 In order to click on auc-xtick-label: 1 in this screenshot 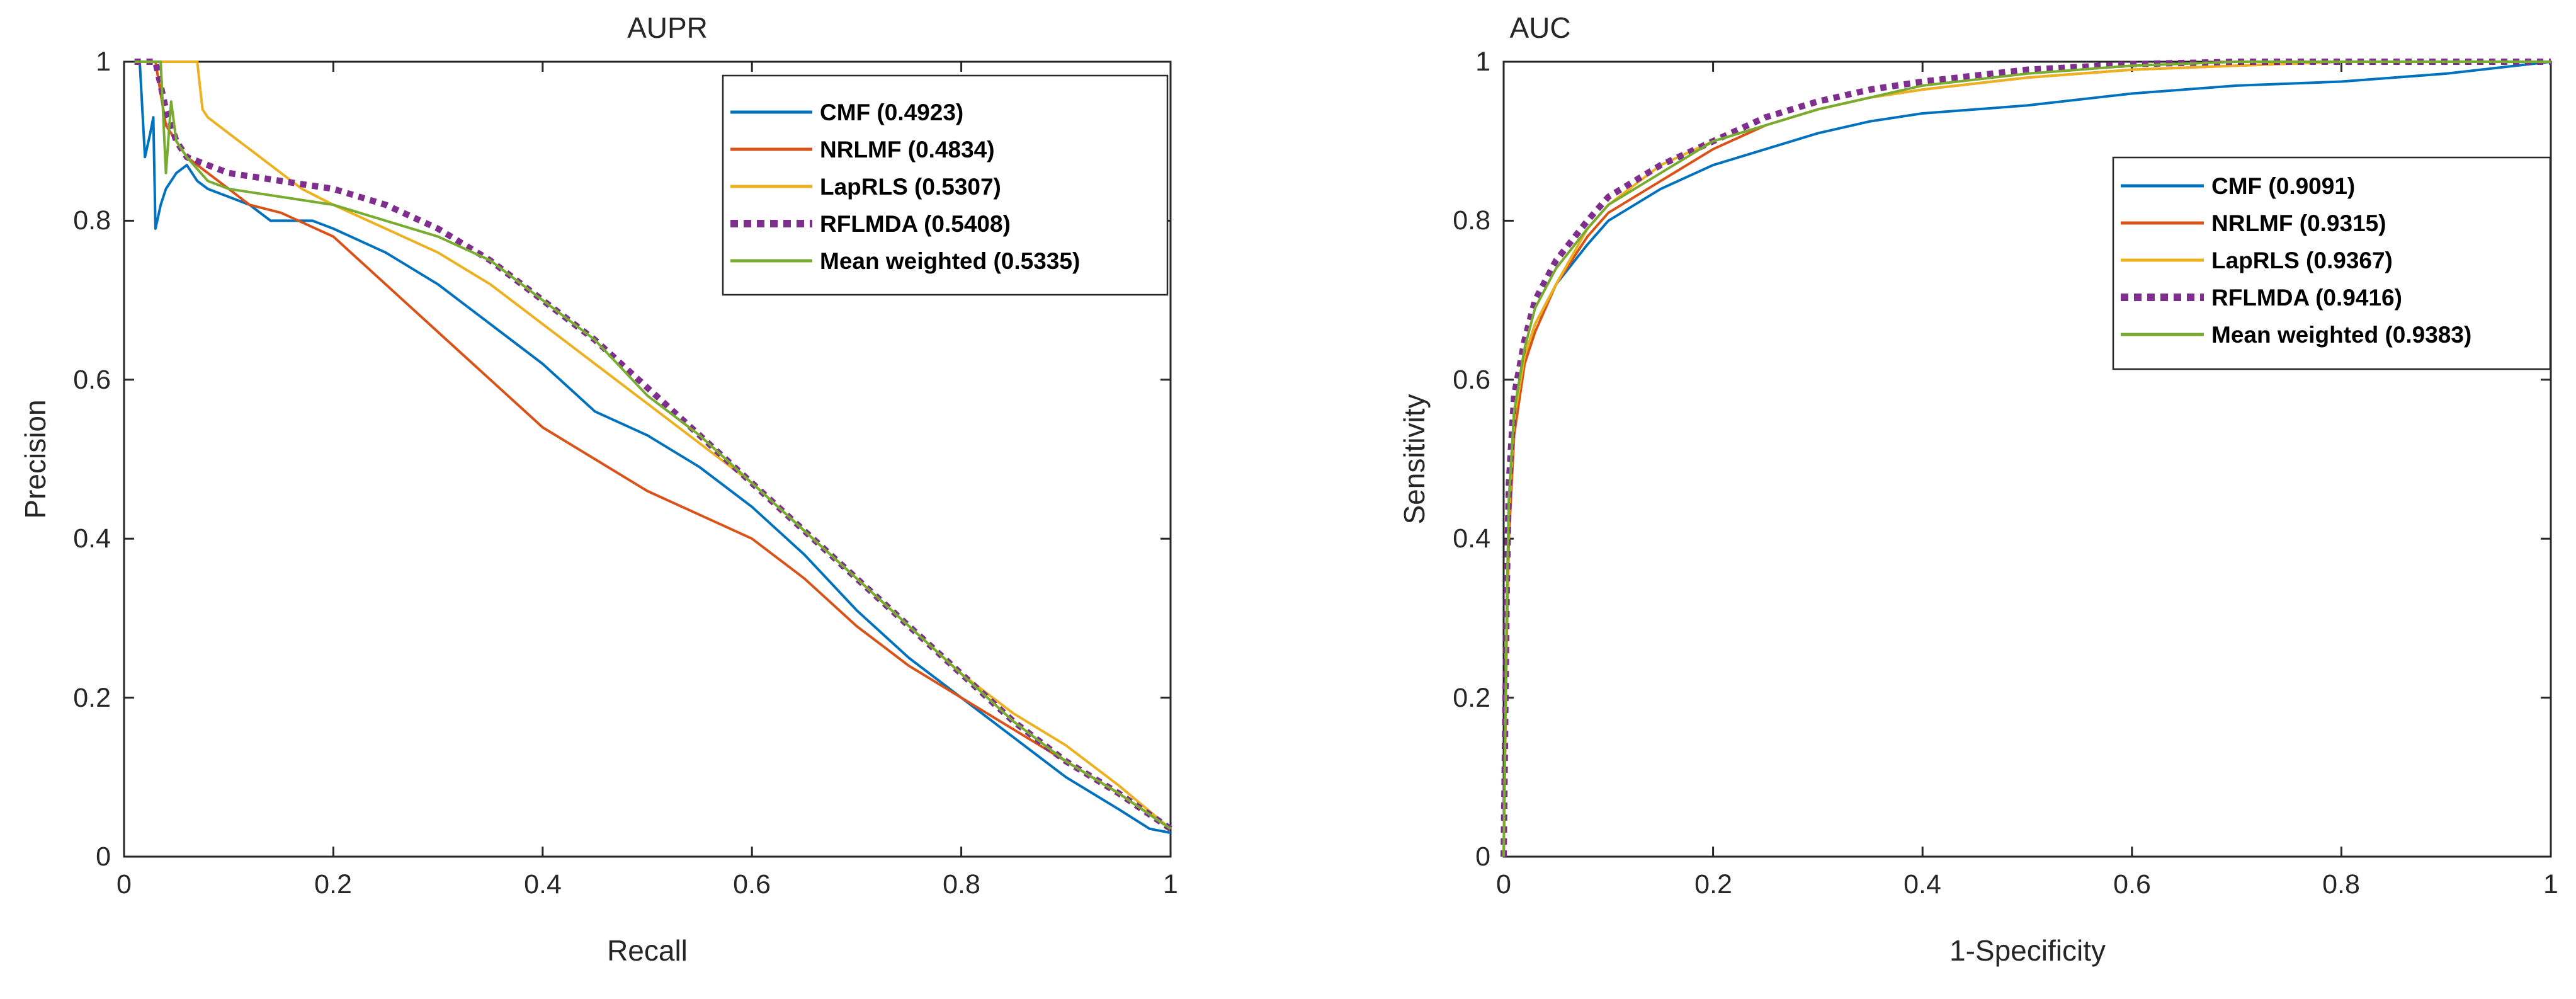, I will do `click(2550, 884)`.